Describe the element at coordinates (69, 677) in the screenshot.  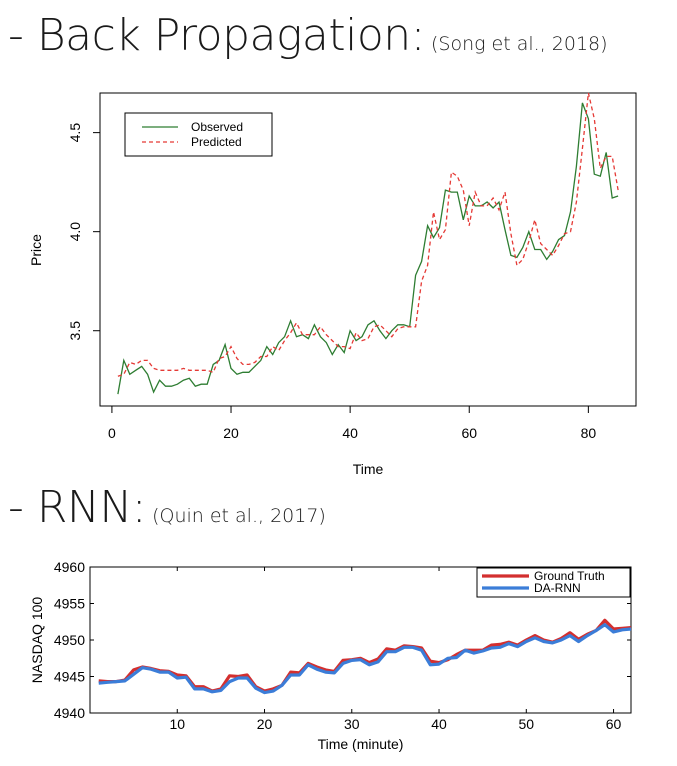
I see `chart2-y-tick-label: 4945` at that location.